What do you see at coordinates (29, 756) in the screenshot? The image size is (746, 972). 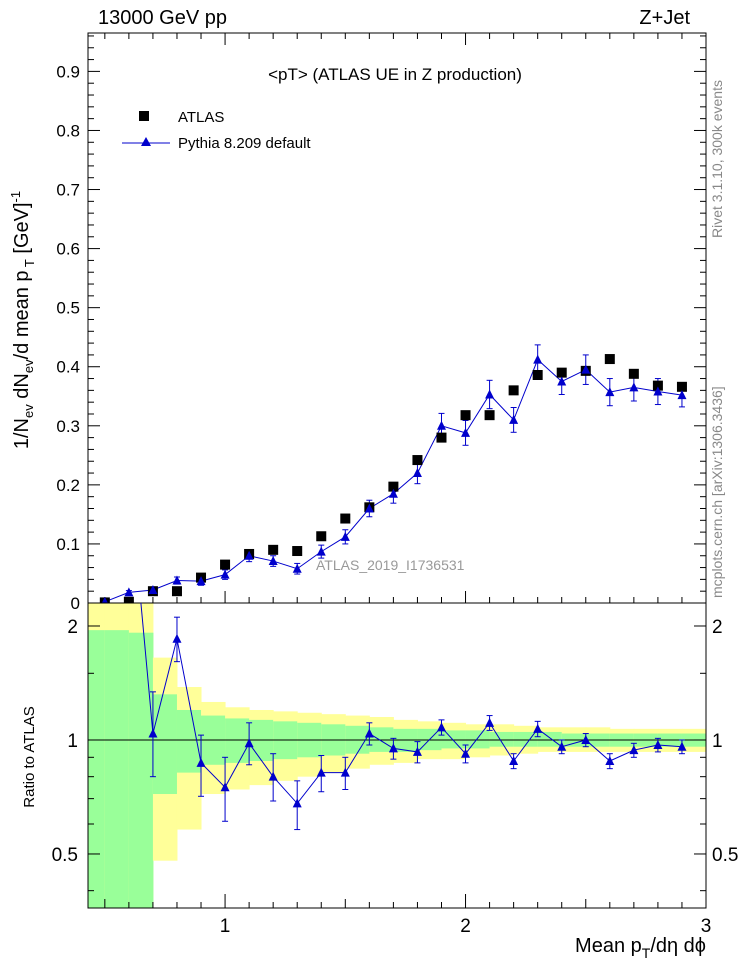 I see `ratio-y-axis-label: Ratio to ATLAS` at bounding box center [29, 756].